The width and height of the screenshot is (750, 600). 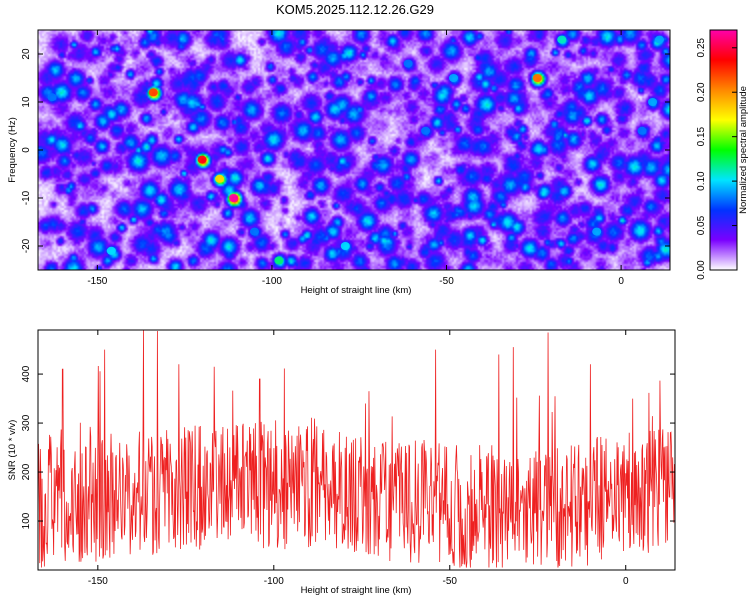 I want to click on colorbar-tick-label: 0.00, so click(x=701, y=270).